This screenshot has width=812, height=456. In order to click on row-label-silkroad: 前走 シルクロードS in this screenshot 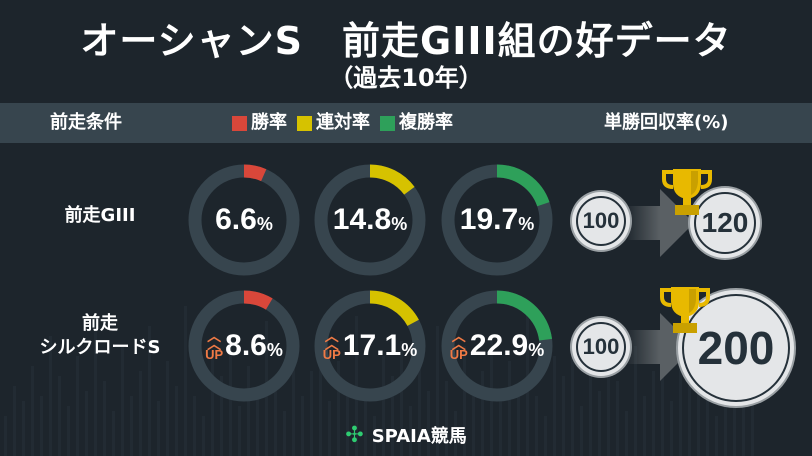, I will do `click(100, 336)`.